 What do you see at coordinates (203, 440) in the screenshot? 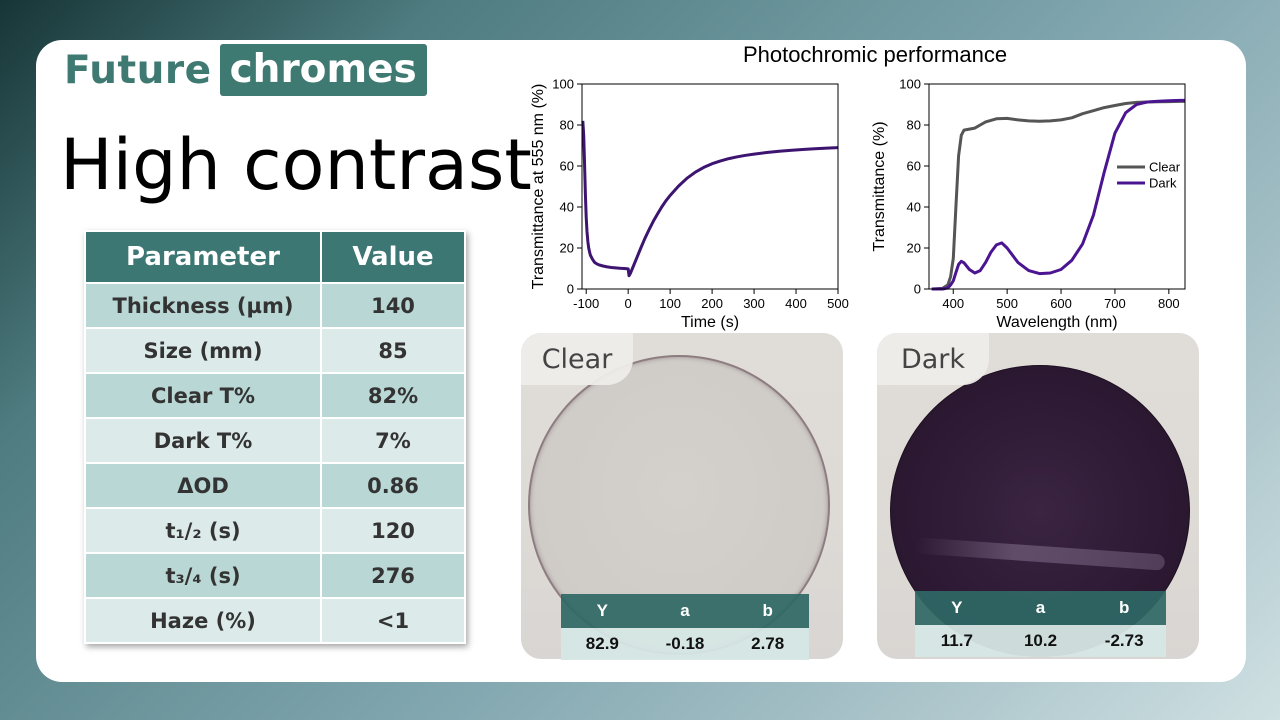
I see `param-cell: Dark T%` at bounding box center [203, 440].